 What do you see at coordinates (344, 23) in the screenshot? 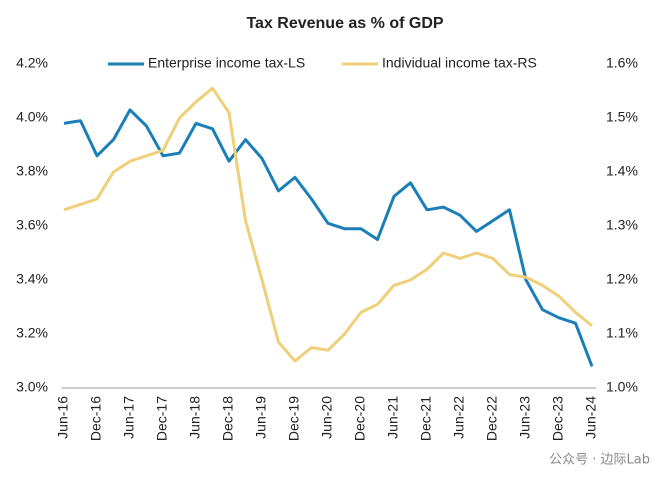
I see `chart-title: Tax Revenue as % of GDP` at bounding box center [344, 23].